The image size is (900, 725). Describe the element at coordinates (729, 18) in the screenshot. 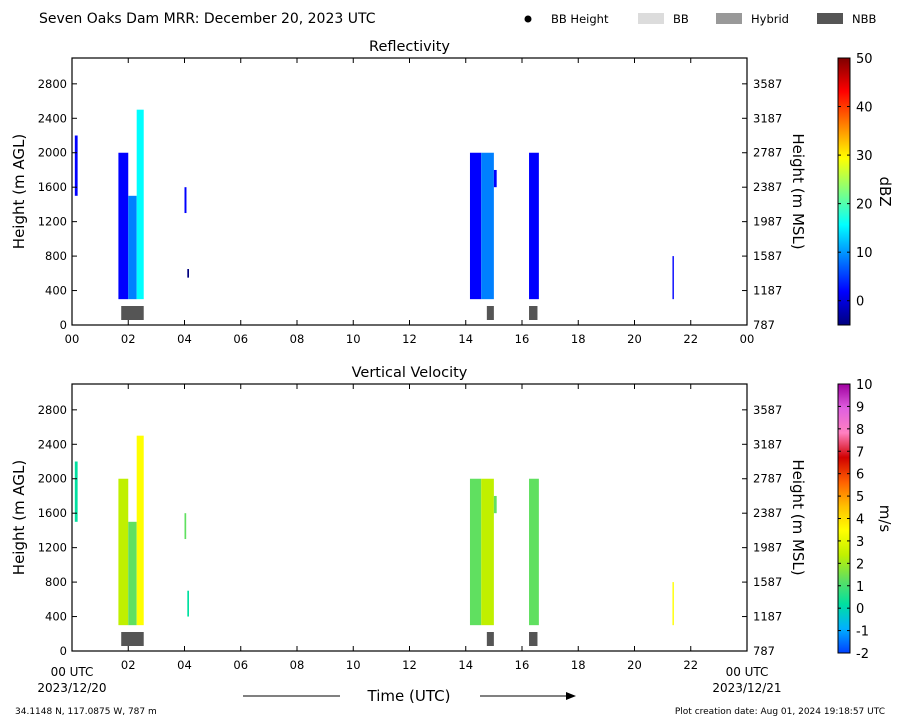

I see `hybrid-legend-swatch` at that location.